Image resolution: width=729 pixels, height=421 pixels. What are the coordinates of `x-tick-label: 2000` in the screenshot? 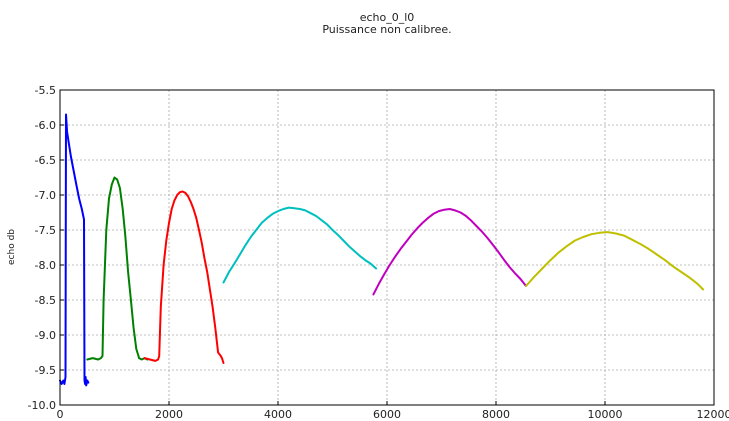 It's located at (169, 414).